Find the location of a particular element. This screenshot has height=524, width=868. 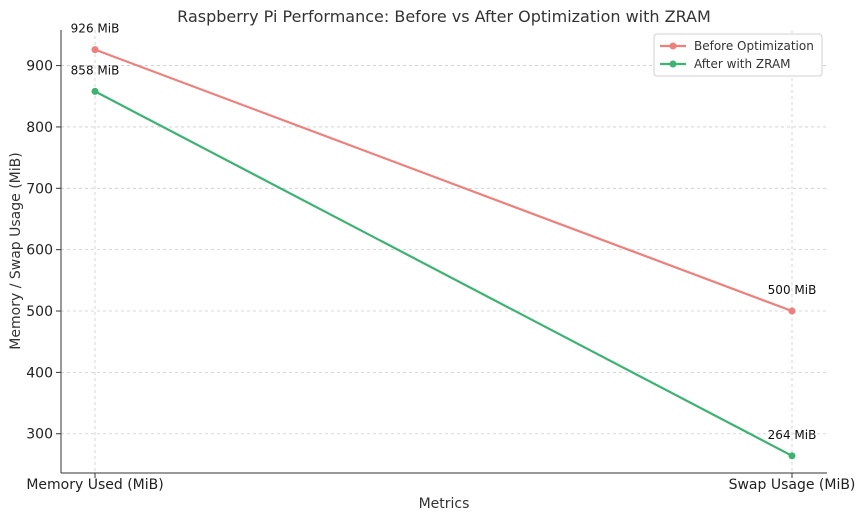

y-tick-label: 600 is located at coordinates (39, 251).